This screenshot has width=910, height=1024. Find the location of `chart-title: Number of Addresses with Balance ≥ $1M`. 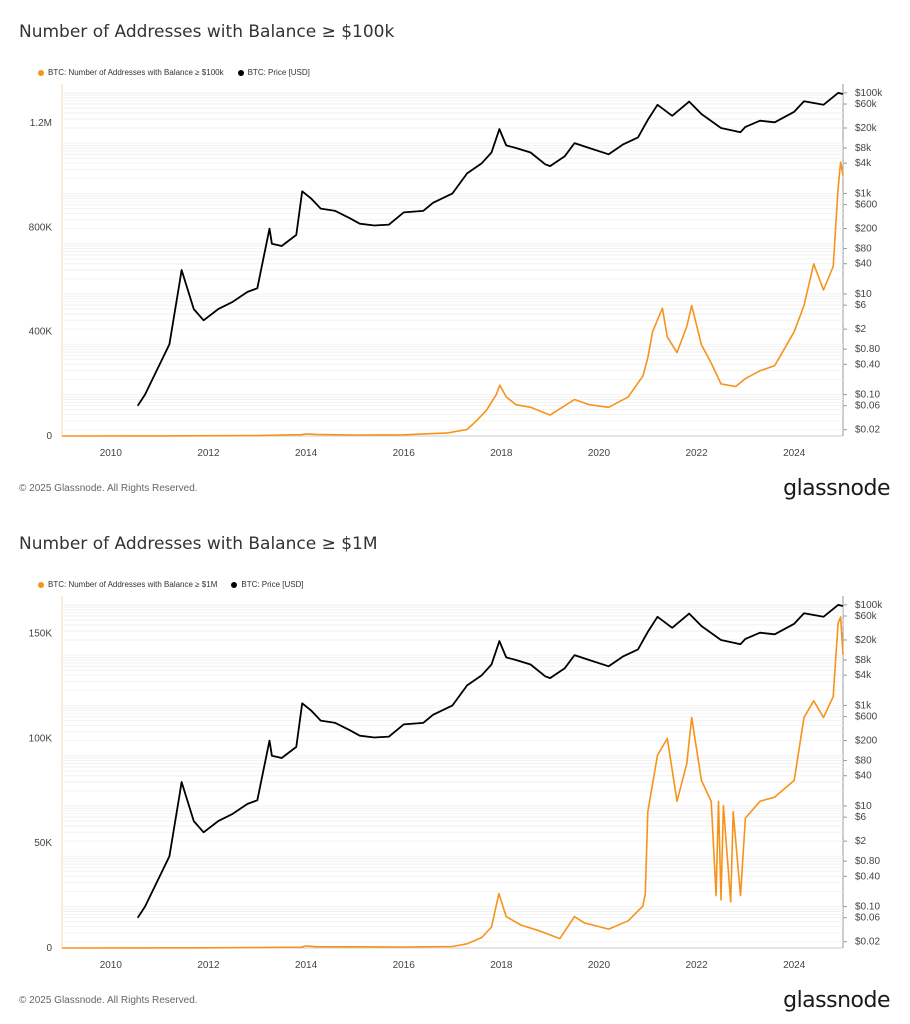

chart-title: Number of Addresses with Balance ≥ $1M is located at coordinates (198, 544).